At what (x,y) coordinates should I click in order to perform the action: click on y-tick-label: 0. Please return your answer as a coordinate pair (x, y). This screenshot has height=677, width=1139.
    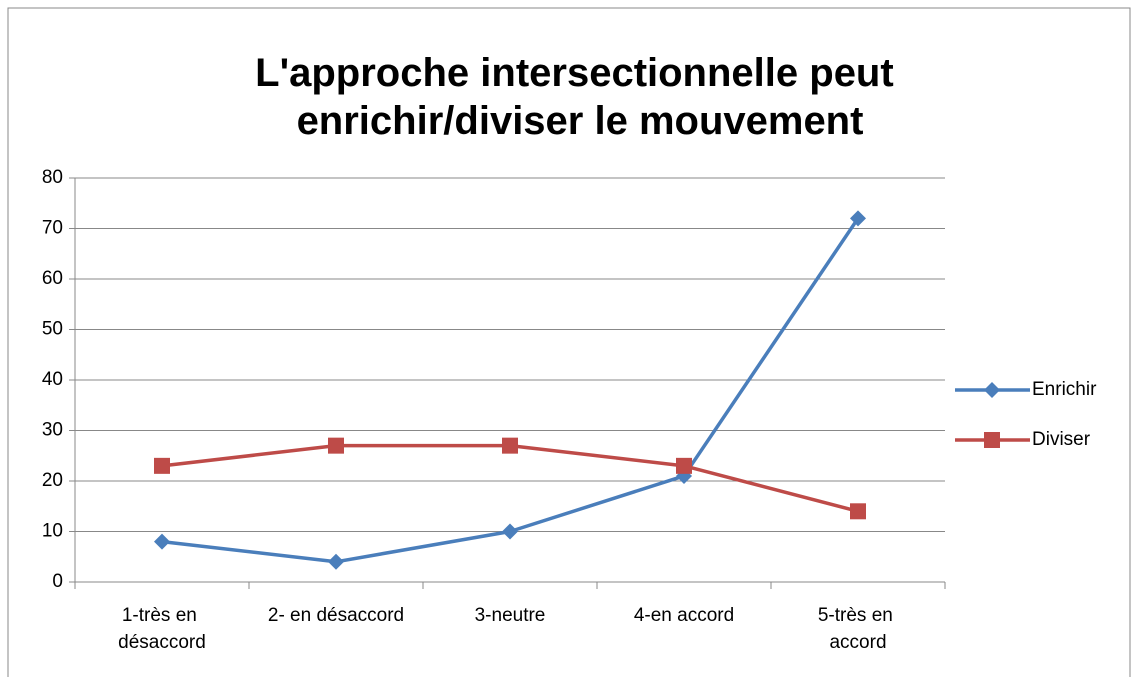
    Looking at the image, I should click on (57, 581).